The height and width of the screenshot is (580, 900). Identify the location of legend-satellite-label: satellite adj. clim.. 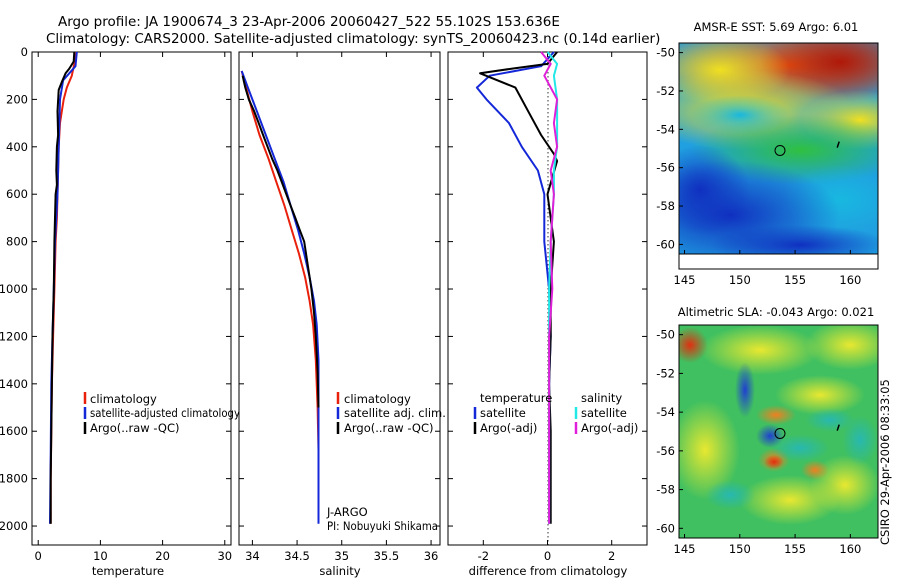
(395, 413).